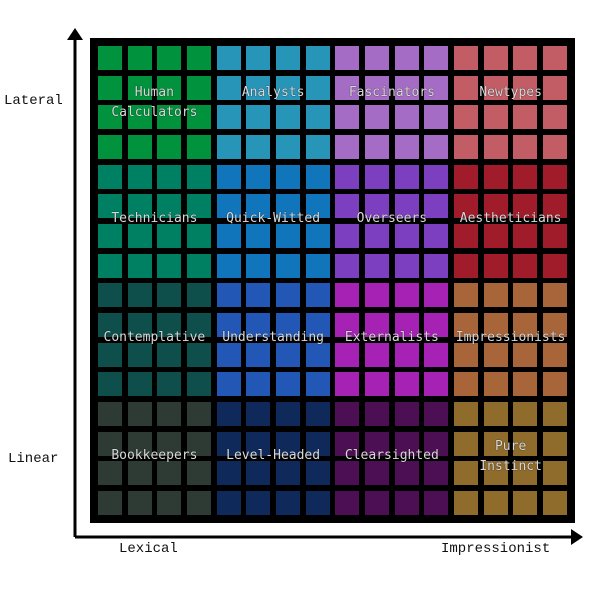  Describe the element at coordinates (154, 340) in the screenshot. I see `category-block: Contemplative` at that location.